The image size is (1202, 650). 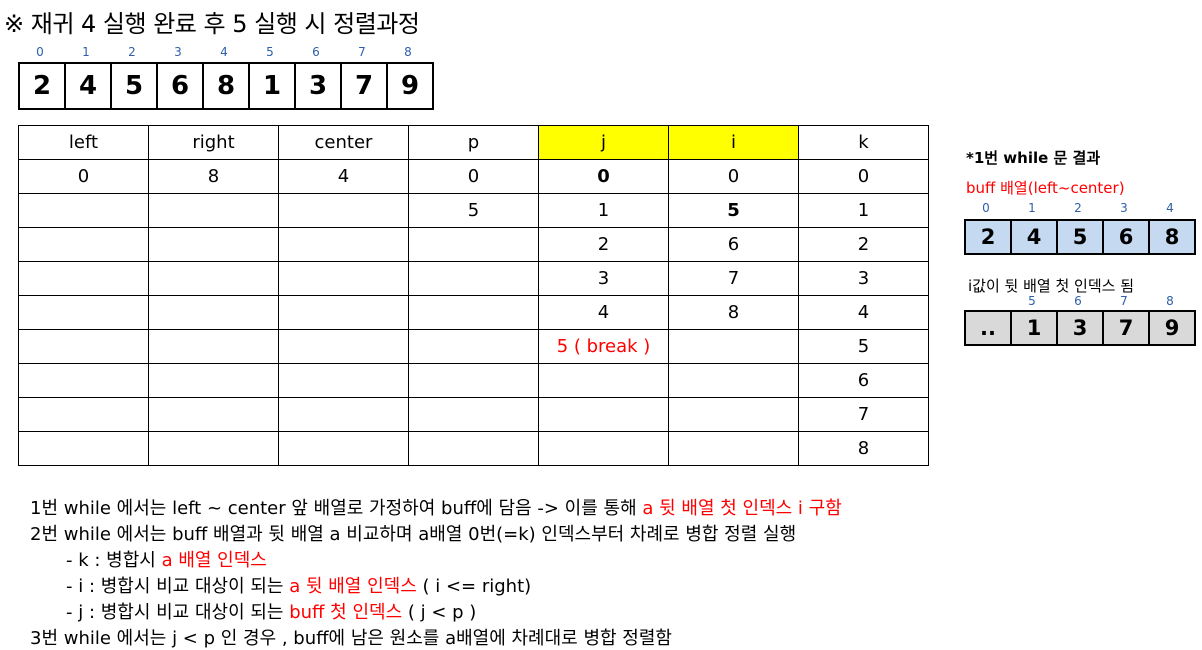 I want to click on array-index: 2, so click(x=132, y=52).